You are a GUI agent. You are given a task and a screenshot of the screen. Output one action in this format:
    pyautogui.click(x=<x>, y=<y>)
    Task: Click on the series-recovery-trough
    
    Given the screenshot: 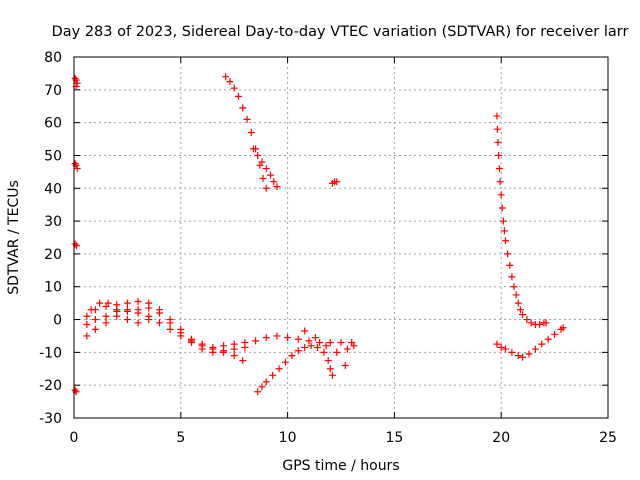 What is the action you would take?
    pyautogui.click(x=530, y=342)
    